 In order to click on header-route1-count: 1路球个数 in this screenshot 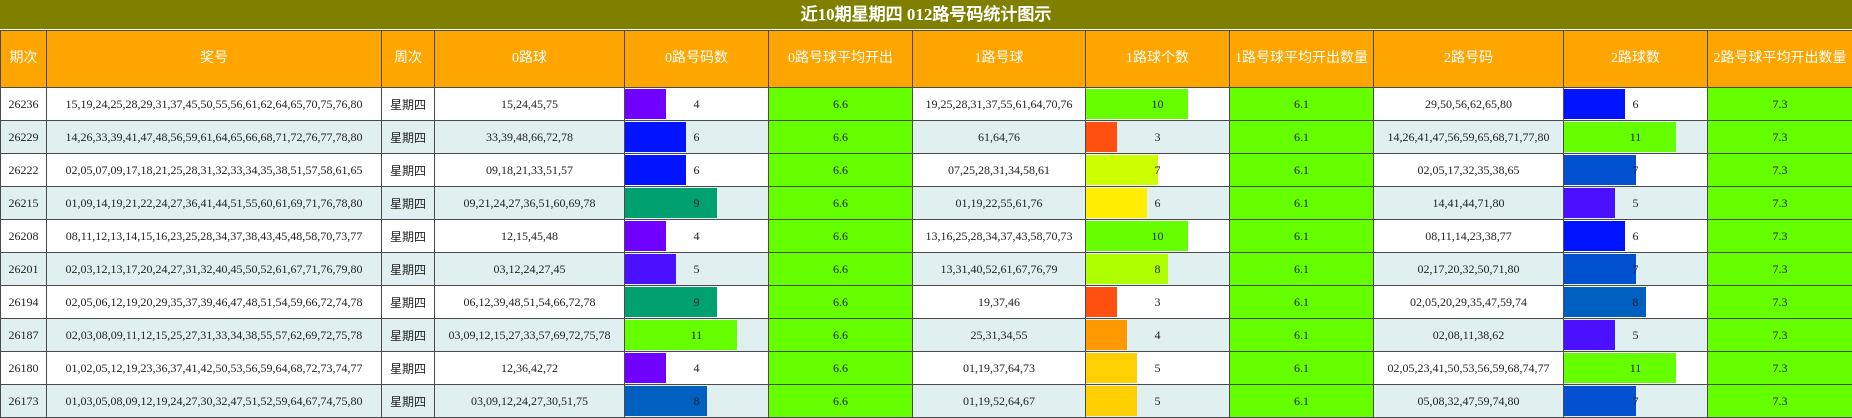, I will do `click(1158, 59)`.